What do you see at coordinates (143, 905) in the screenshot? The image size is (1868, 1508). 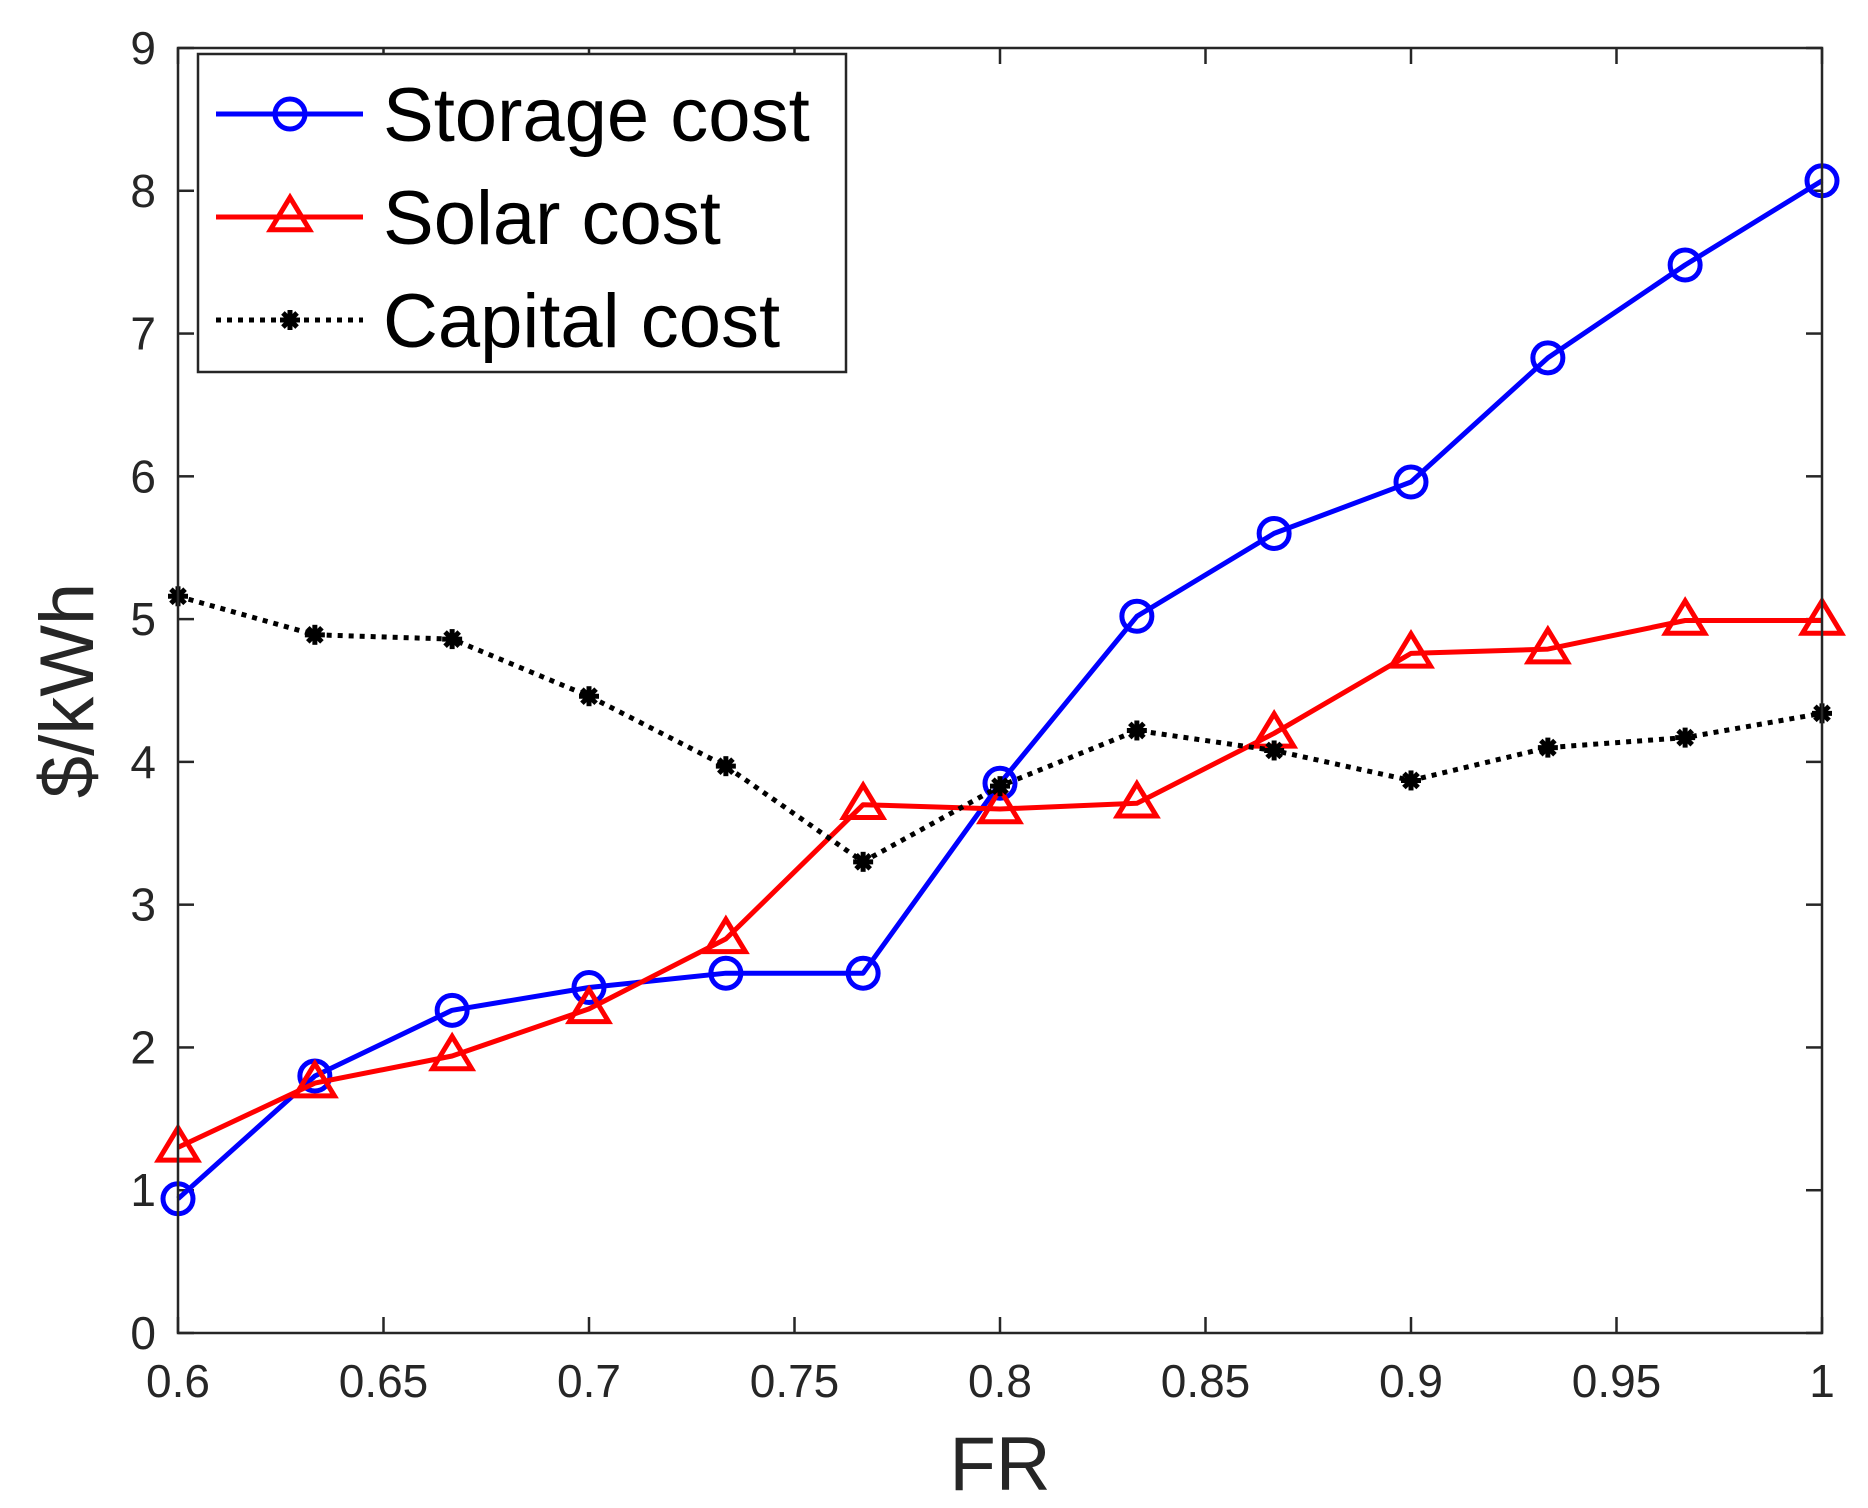 I see `y-tick-label: 3` at bounding box center [143, 905].